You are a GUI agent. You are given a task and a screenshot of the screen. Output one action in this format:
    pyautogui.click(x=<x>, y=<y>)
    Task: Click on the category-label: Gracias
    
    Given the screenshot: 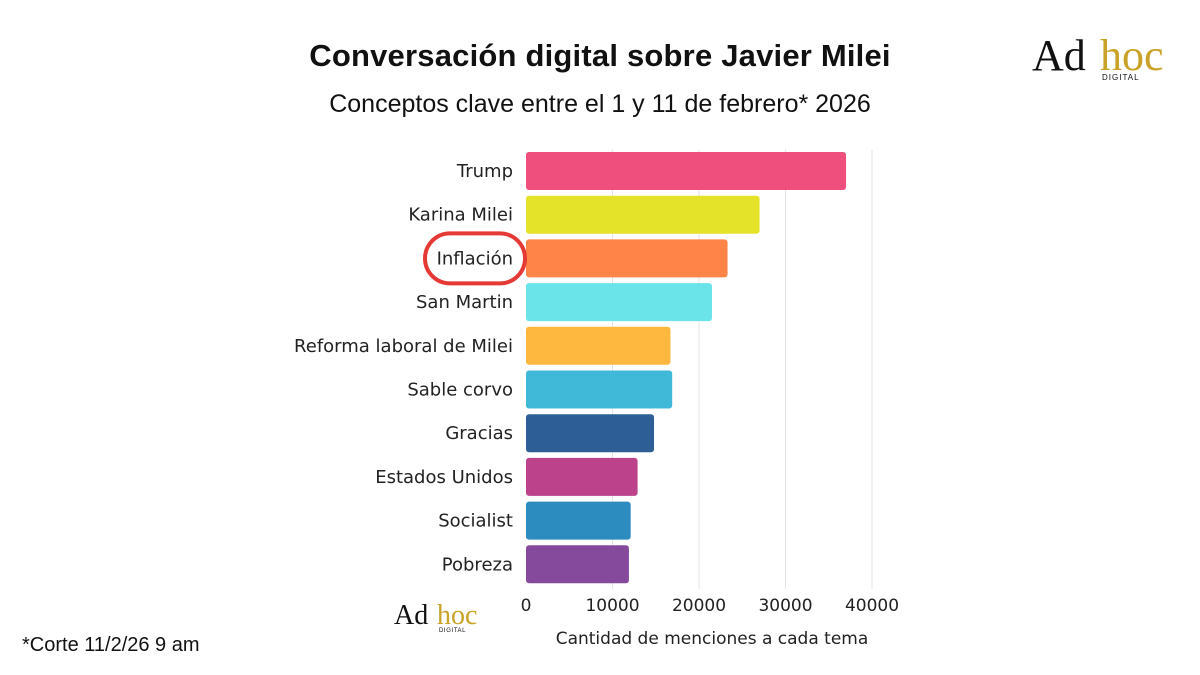 What is the action you would take?
    pyautogui.click(x=479, y=433)
    